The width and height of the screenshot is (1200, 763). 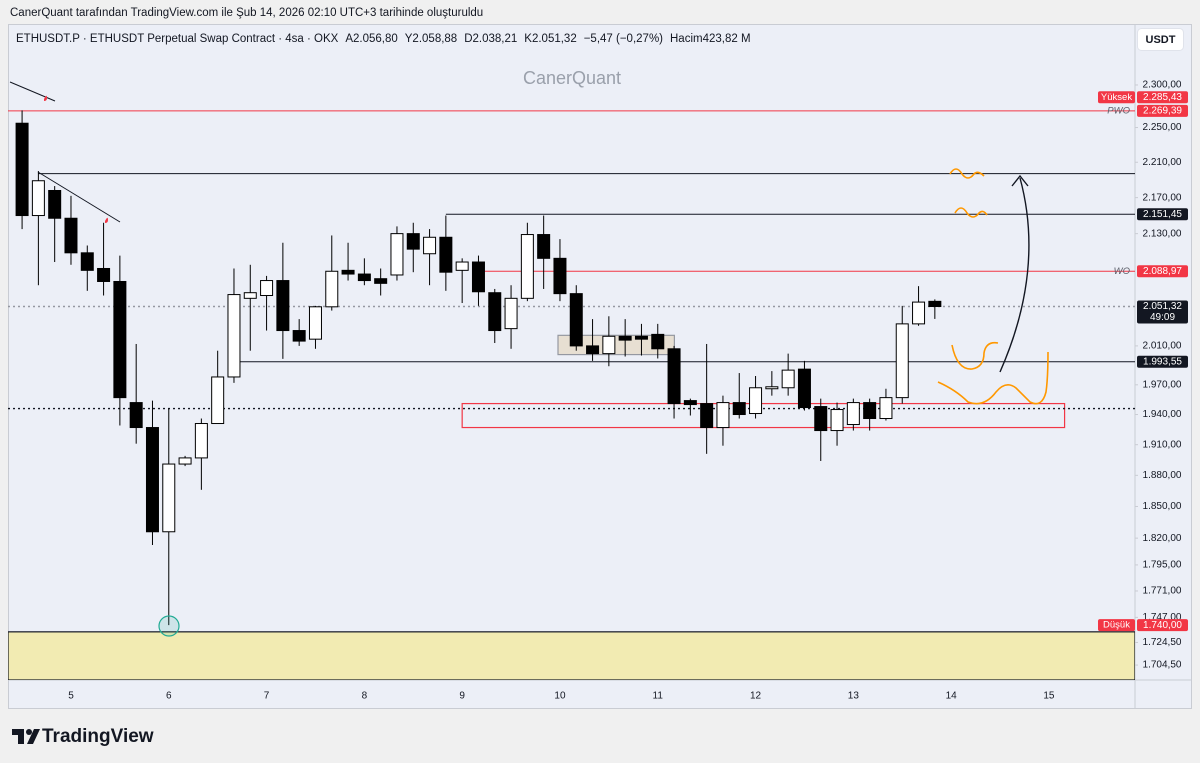 I want to click on x-tick-label: 14, so click(x=952, y=696).